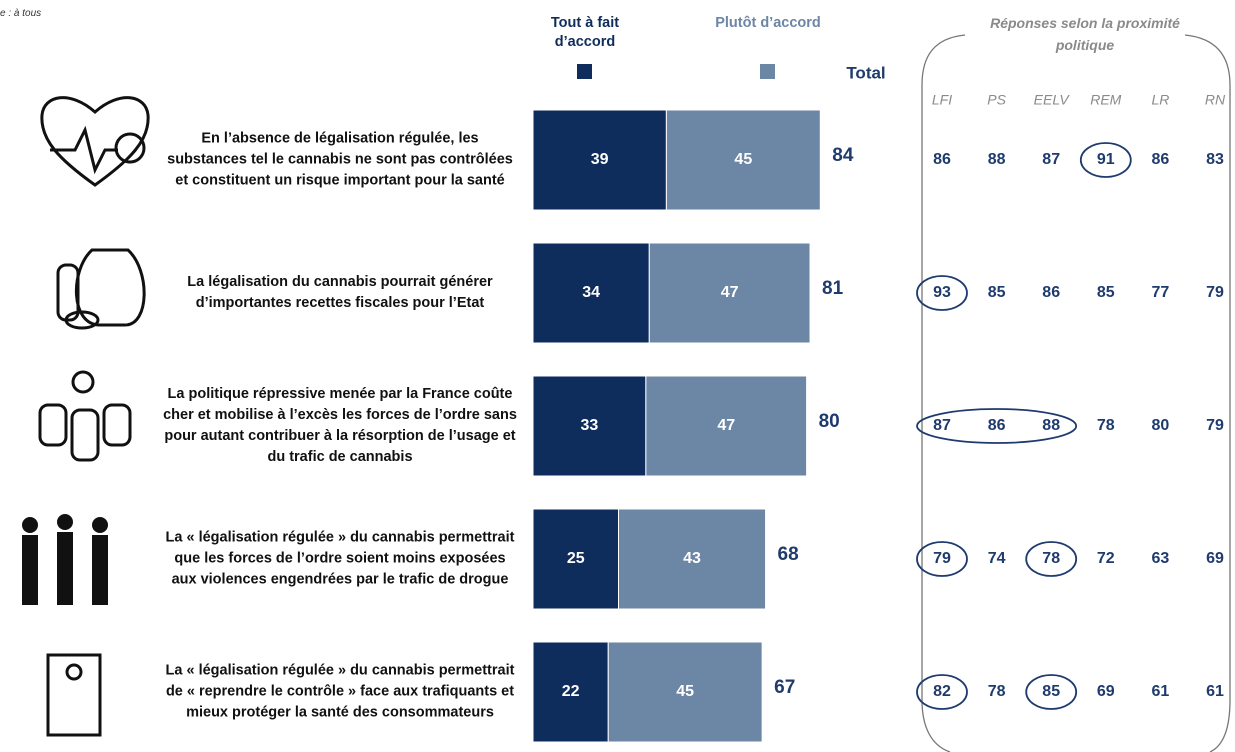 The image size is (1235, 752). I want to click on party-value: 82, so click(942, 691).